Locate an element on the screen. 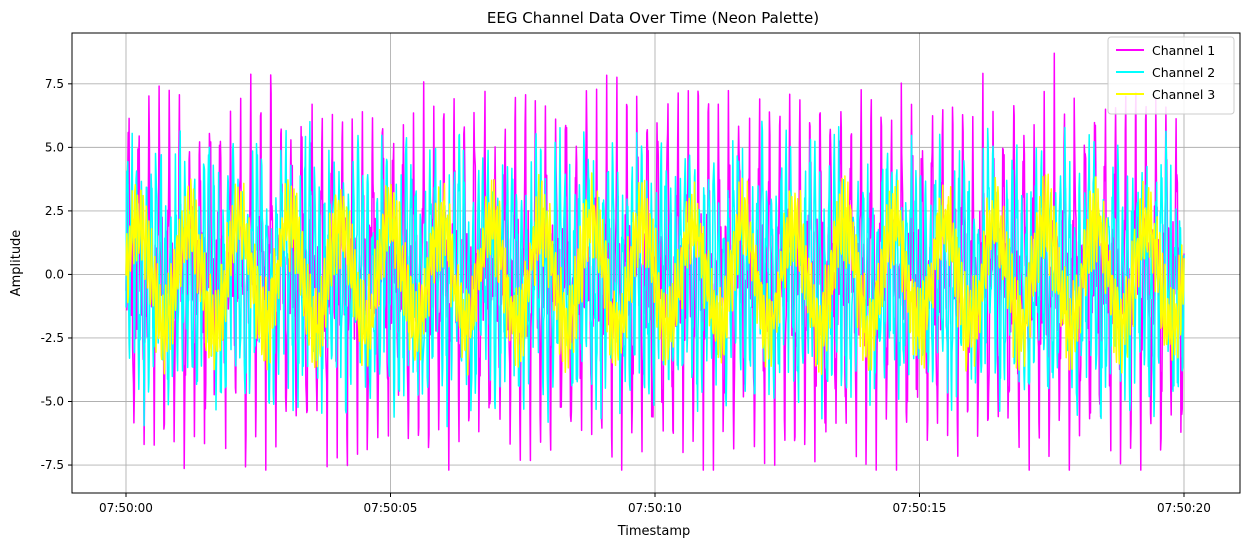 This screenshot has height=547, width=1245. y-tick-label: 2.5 is located at coordinates (54, 211).